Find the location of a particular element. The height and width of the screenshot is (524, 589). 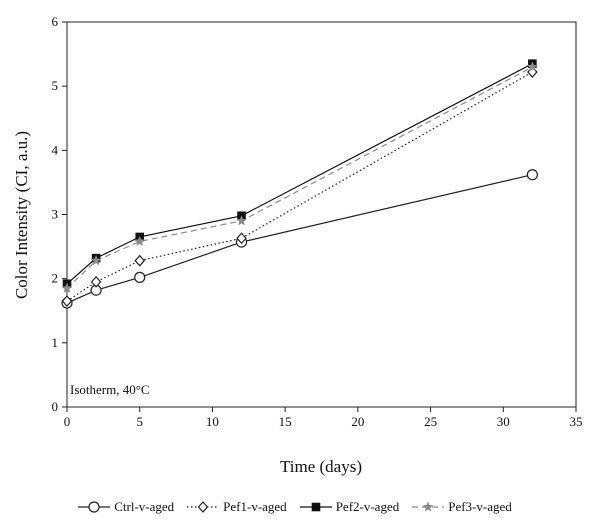

y-axis-label: Color Intensity (CI, a.u.) is located at coordinates (21, 215).